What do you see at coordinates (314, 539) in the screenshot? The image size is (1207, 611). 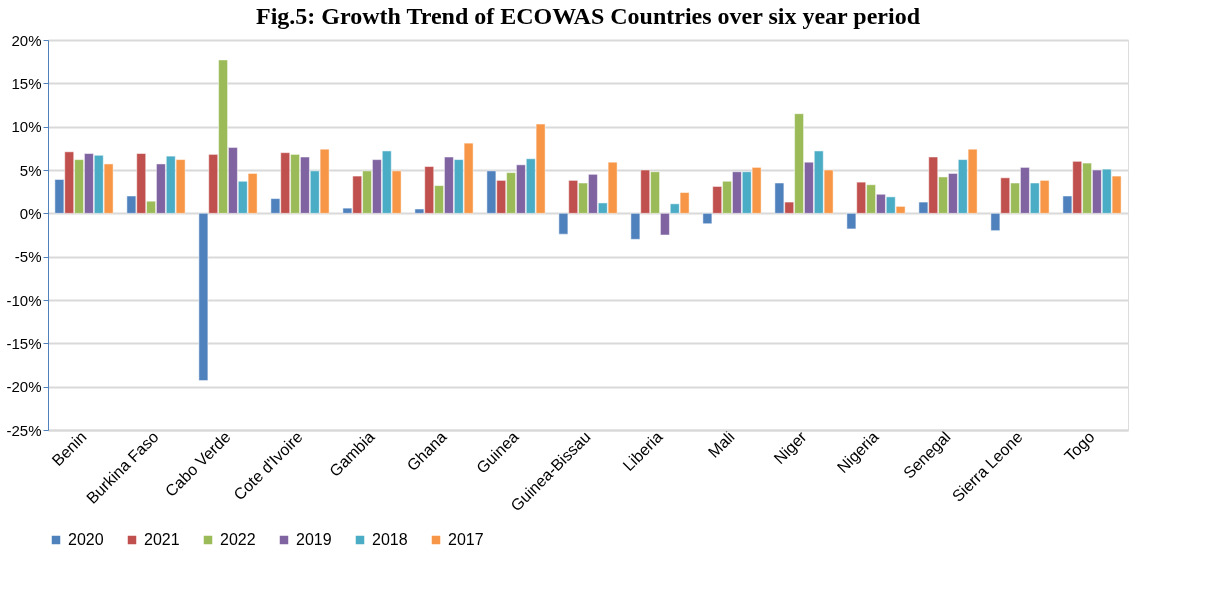 I see `legend-label: 2019` at bounding box center [314, 539].